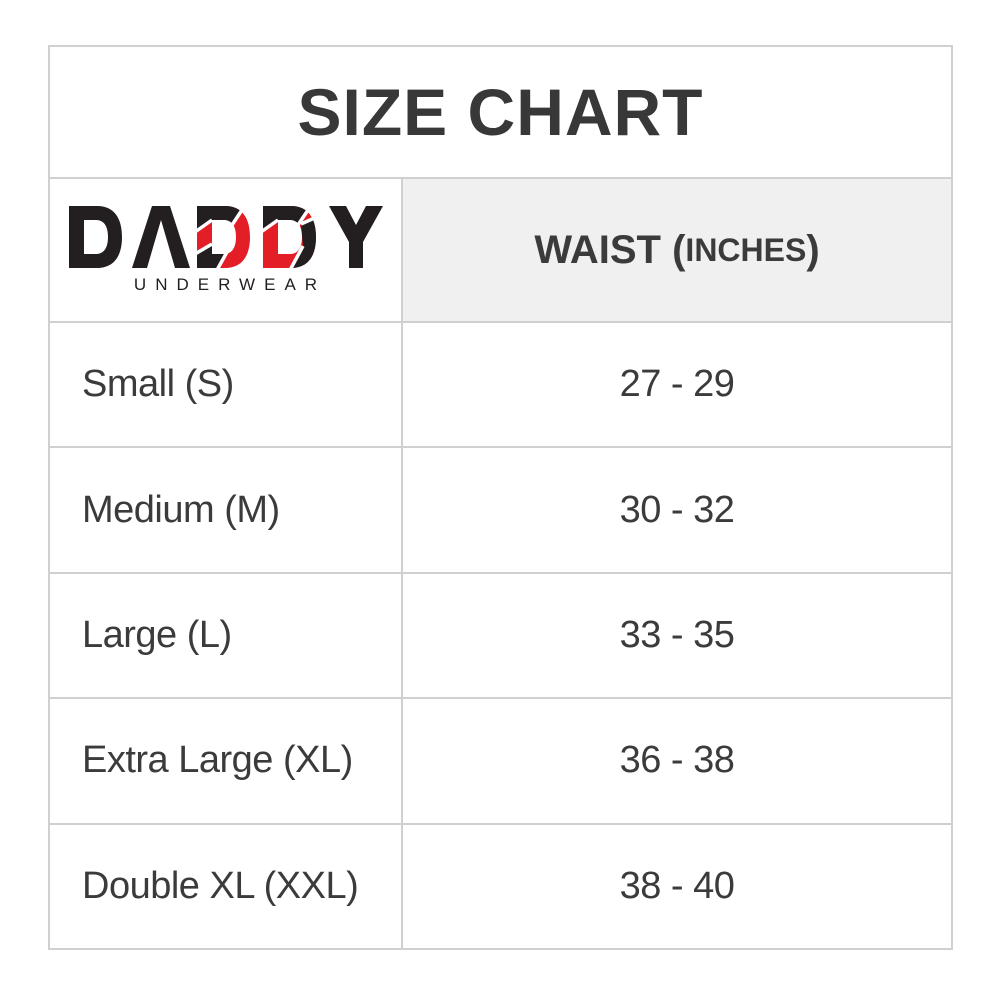  I want to click on waist-header-suffix: ), so click(813, 249).